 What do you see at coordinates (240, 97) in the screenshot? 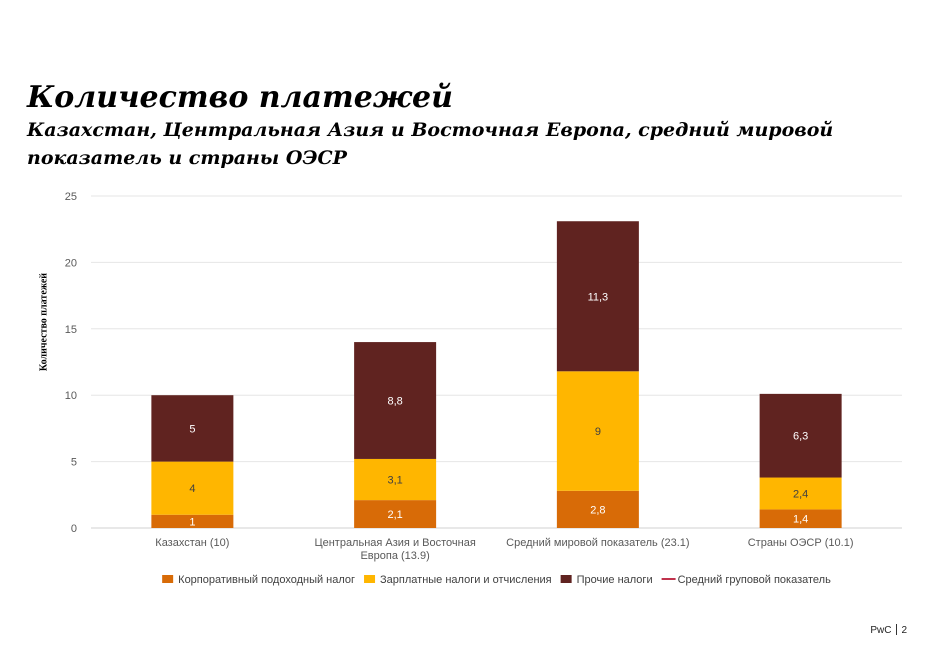
I see `page-title: Количество платежей` at bounding box center [240, 97].